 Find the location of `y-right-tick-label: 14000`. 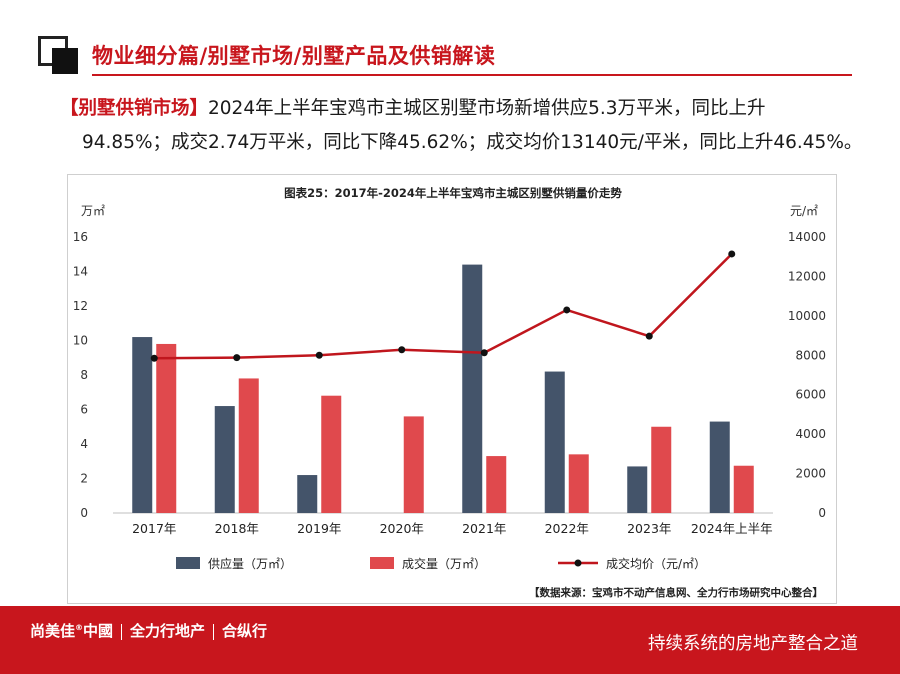

y-right-tick-label: 14000 is located at coordinates (807, 237).